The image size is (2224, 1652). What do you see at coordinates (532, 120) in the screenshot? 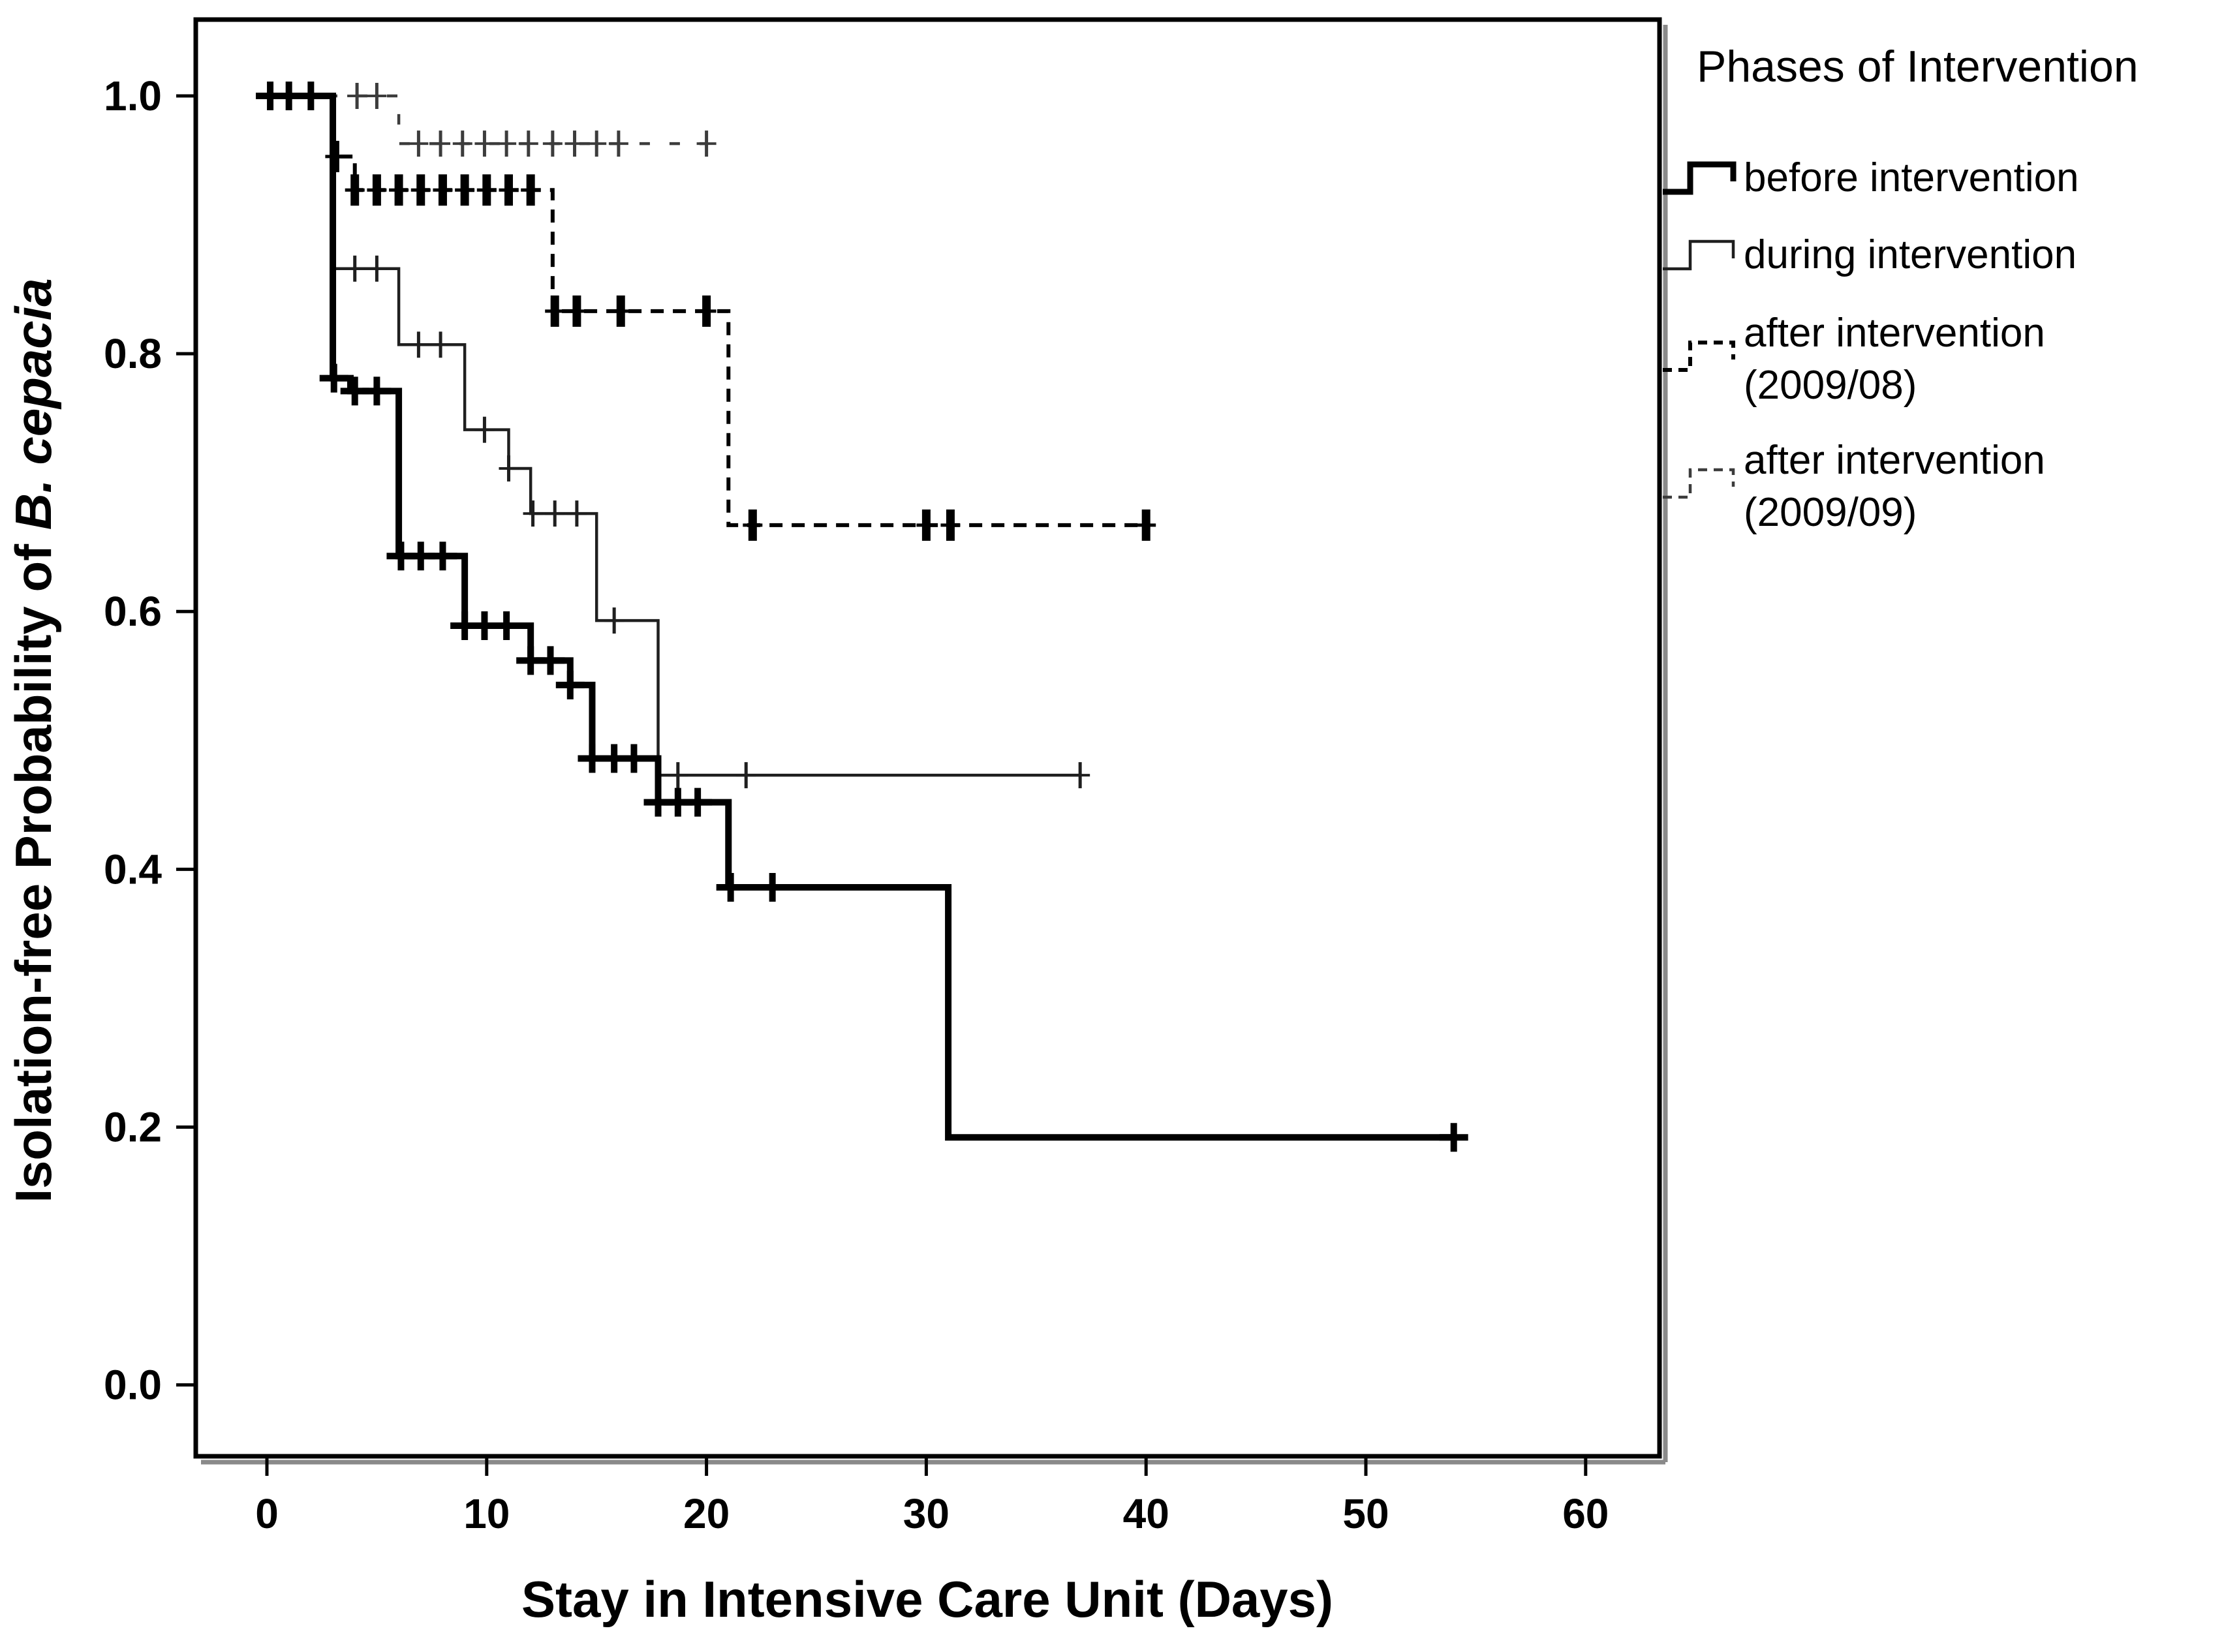
I see `censor-marks-after0909` at bounding box center [532, 120].